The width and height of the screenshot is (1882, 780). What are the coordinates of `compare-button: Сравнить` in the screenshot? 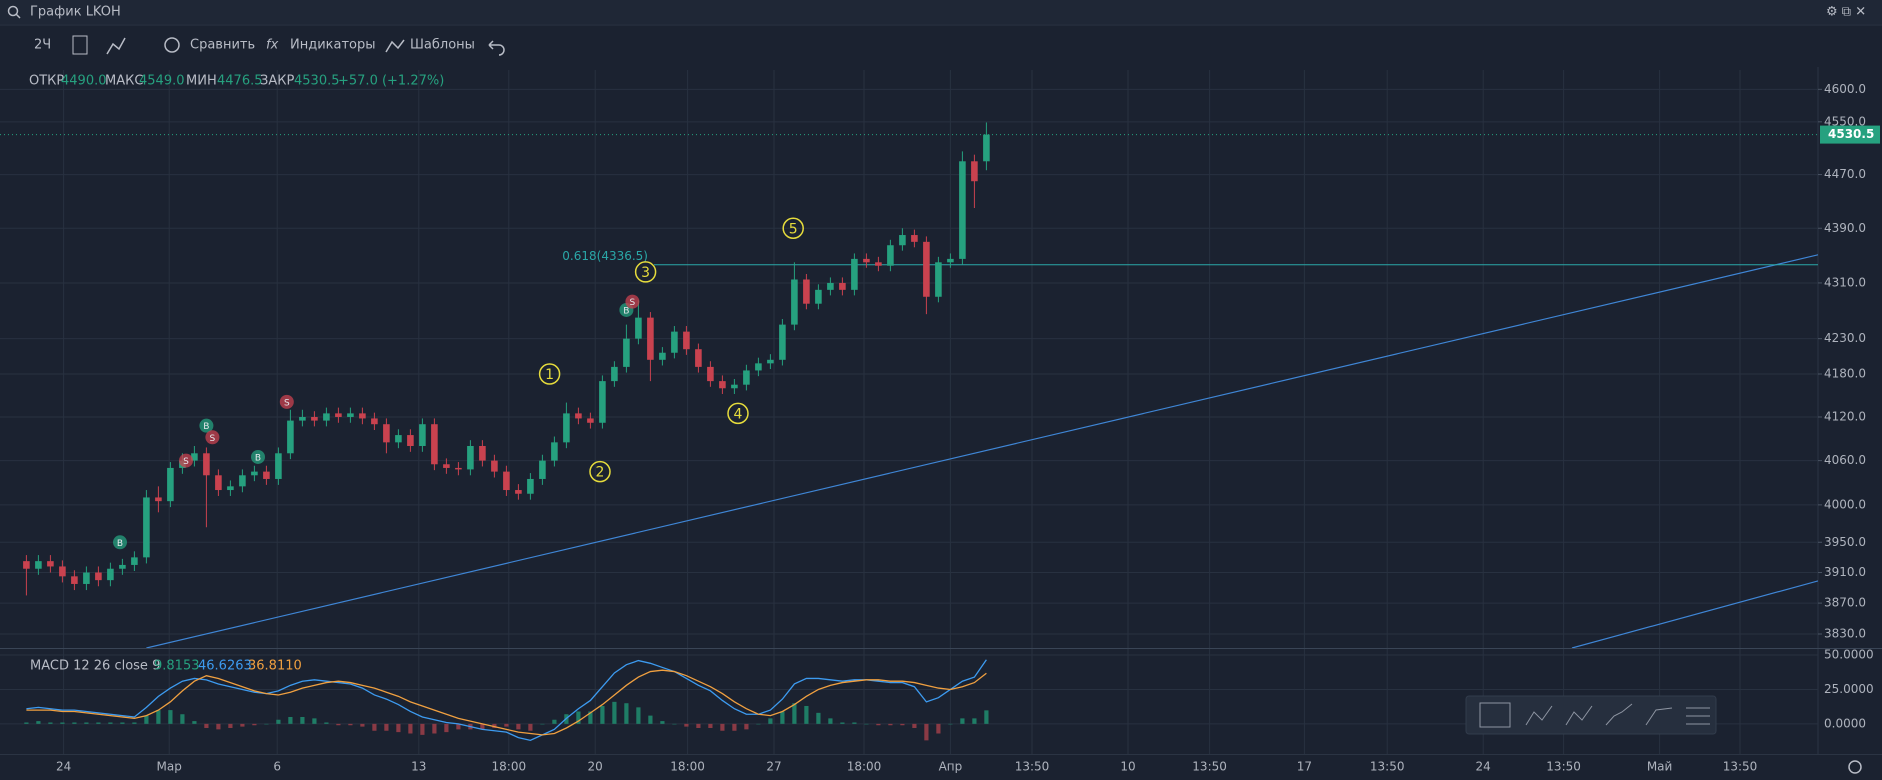 It's located at (222, 45).